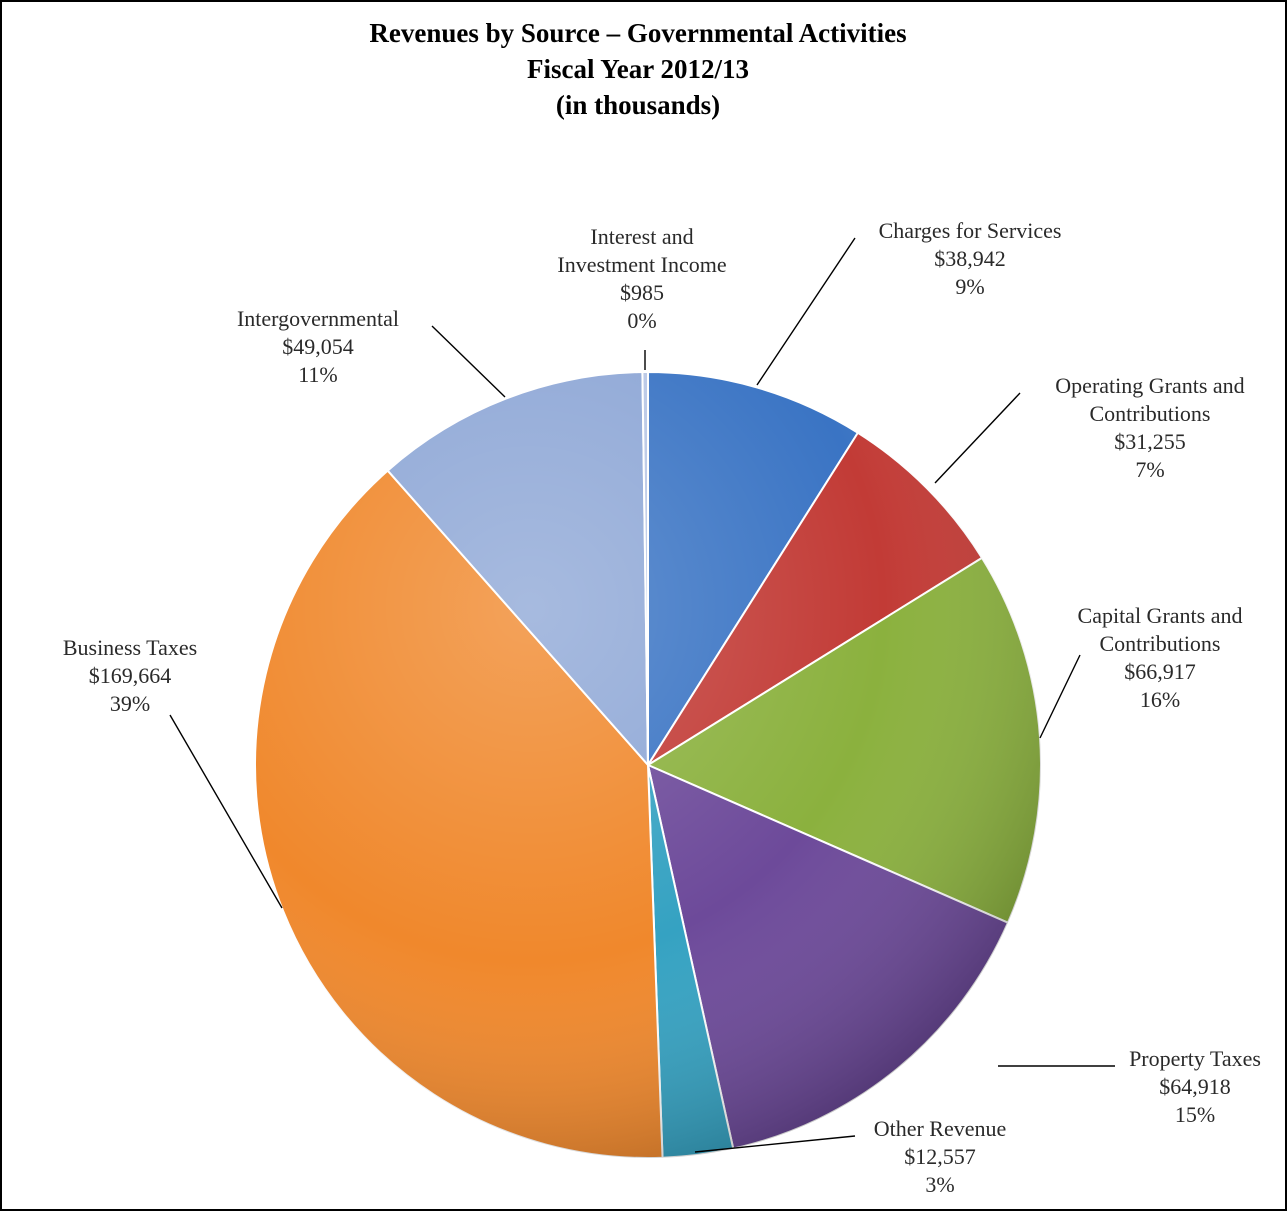 Image resolution: width=1287 pixels, height=1211 pixels. I want to click on slice-label-interest-and-investment-income-line-2: Investment Income, so click(641, 264).